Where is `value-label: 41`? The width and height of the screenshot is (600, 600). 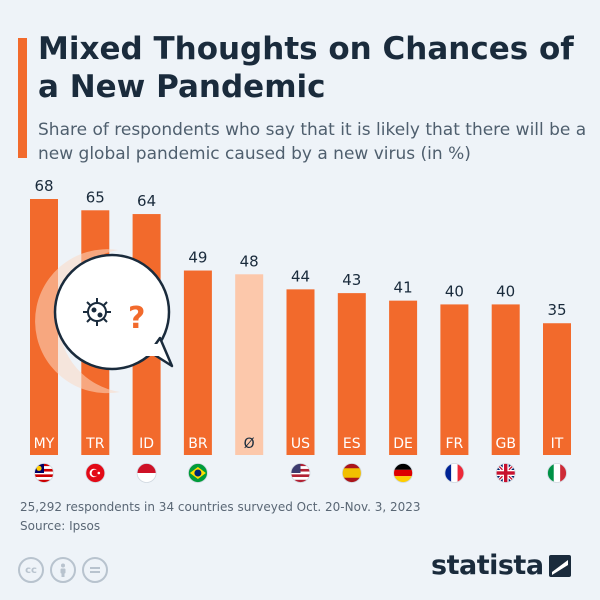
value-label: 41 is located at coordinates (403, 288).